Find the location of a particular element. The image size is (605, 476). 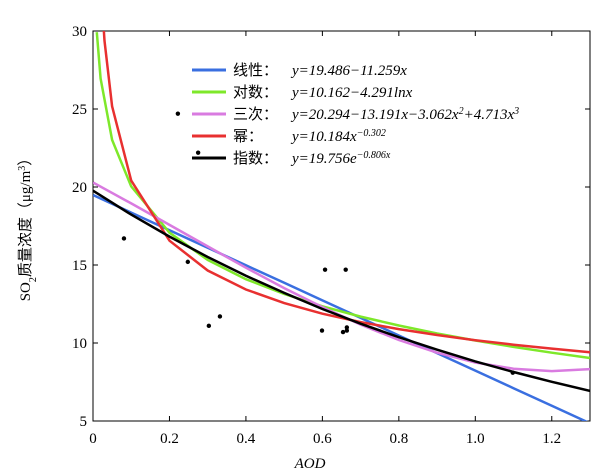

legend-equation: y=10.162−4.291lnx is located at coordinates (351, 93).